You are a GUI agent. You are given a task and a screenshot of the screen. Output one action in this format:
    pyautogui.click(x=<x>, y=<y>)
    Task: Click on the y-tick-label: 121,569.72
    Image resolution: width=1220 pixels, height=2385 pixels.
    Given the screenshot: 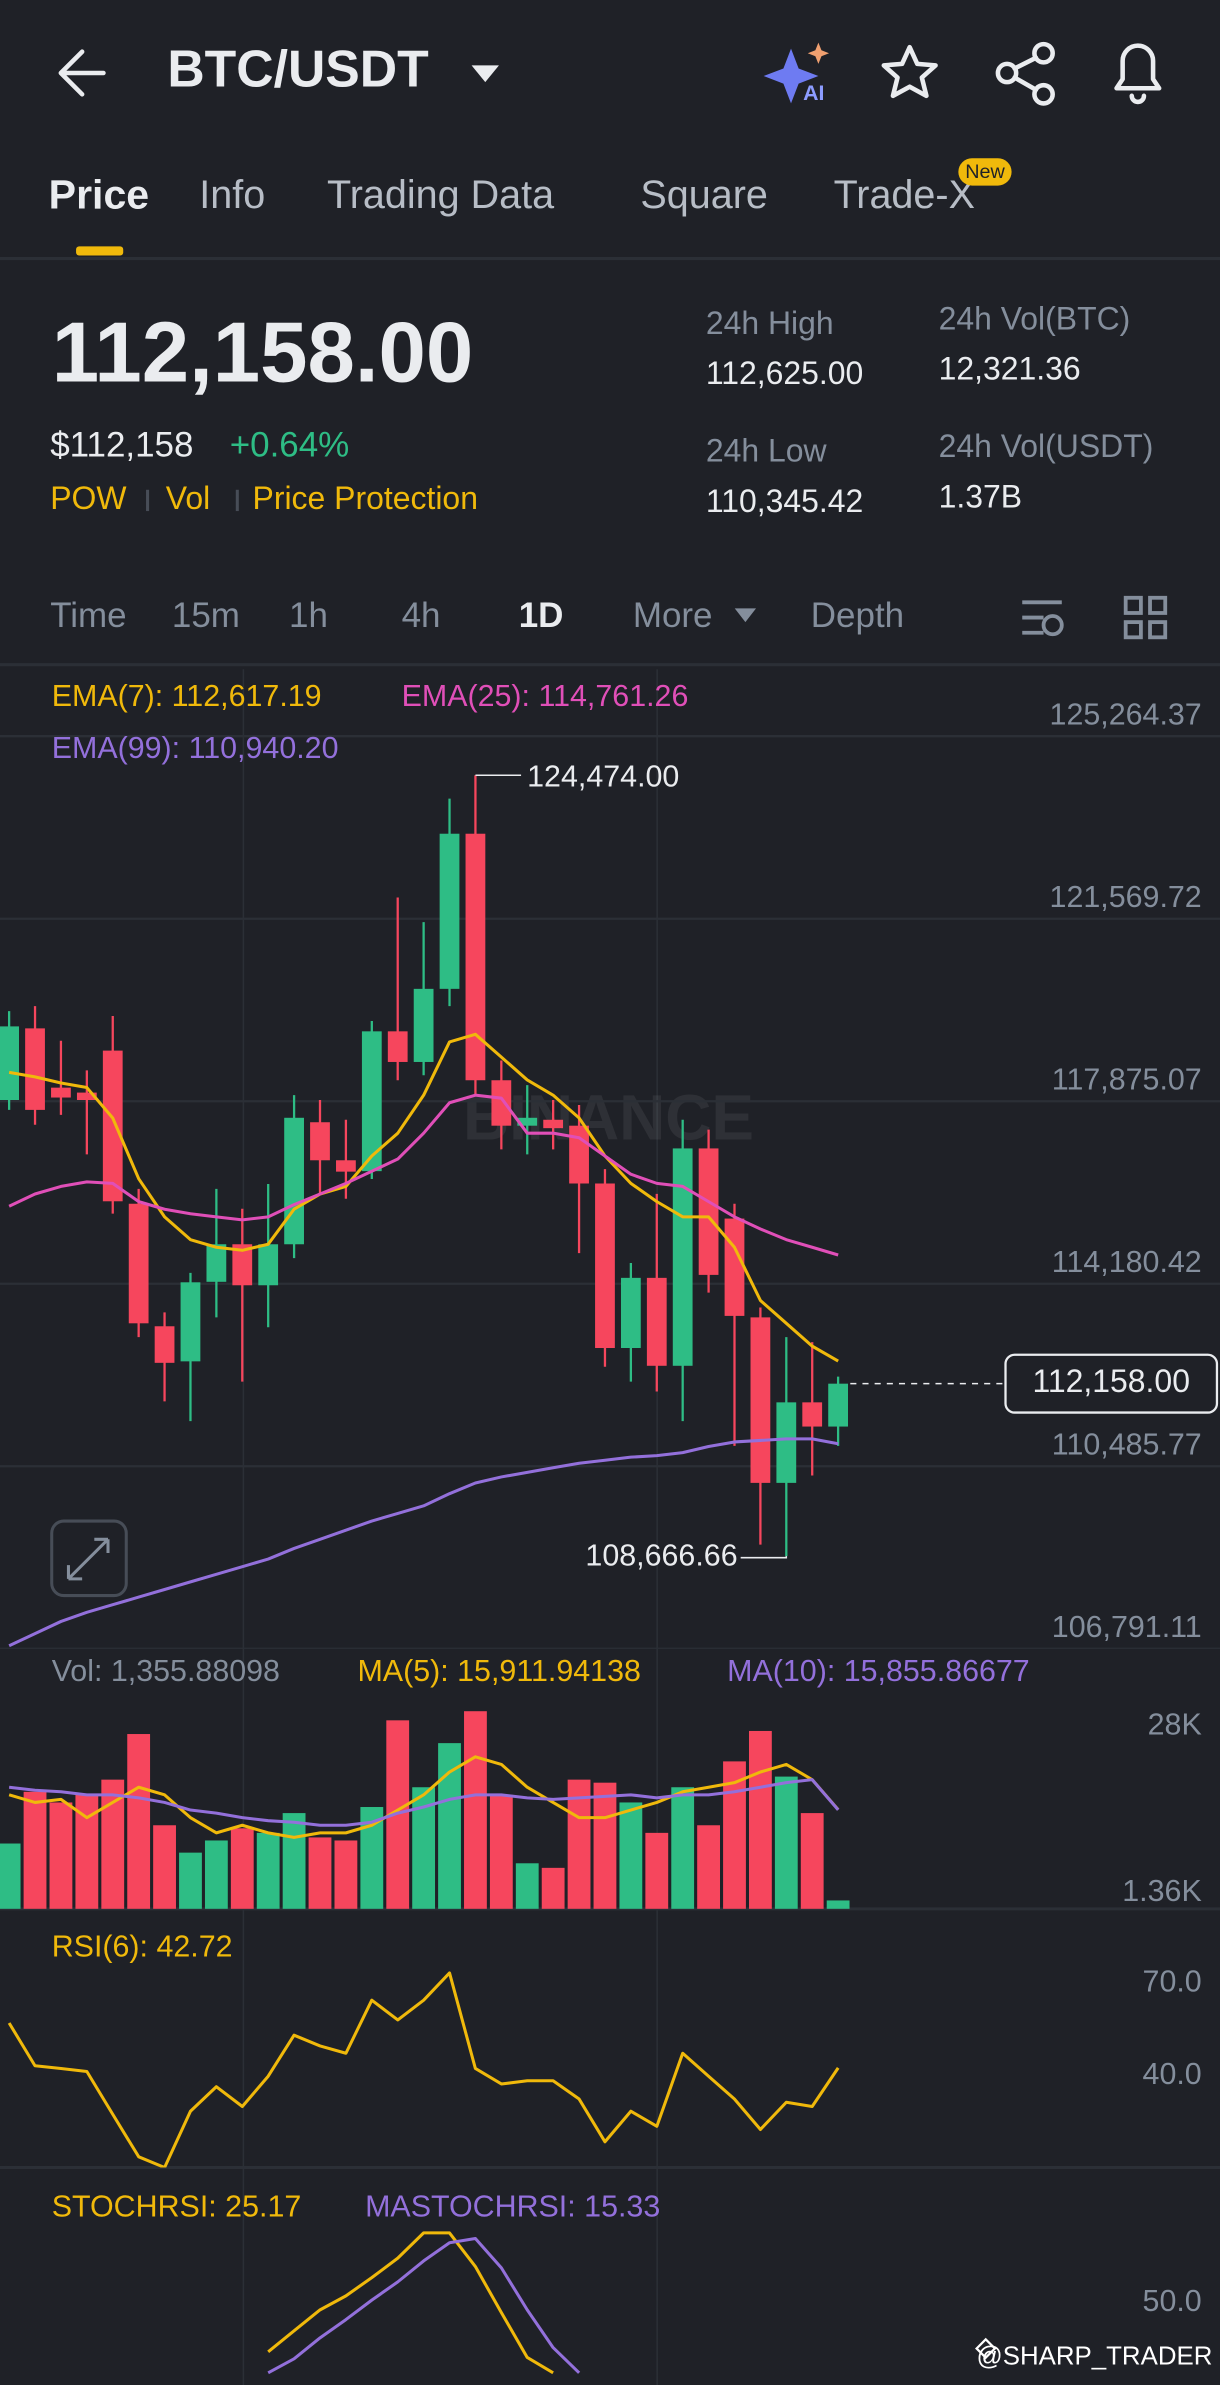 What is the action you would take?
    pyautogui.click(x=1126, y=897)
    